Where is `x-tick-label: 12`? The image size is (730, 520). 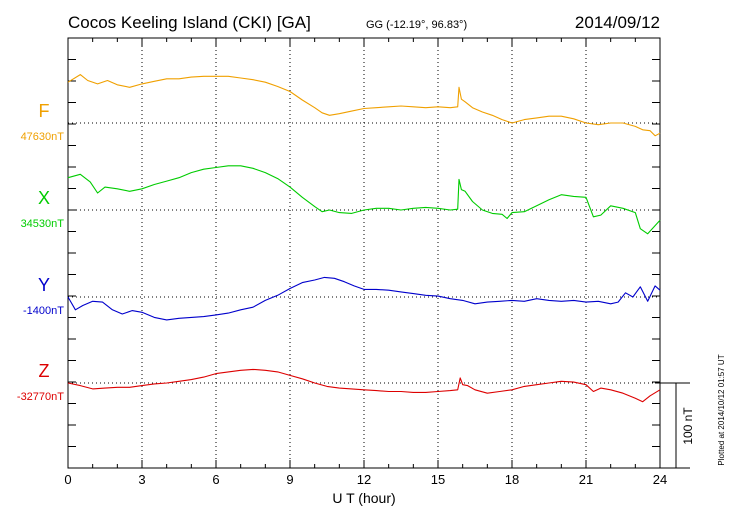
x-tick-label: 12 is located at coordinates (364, 479).